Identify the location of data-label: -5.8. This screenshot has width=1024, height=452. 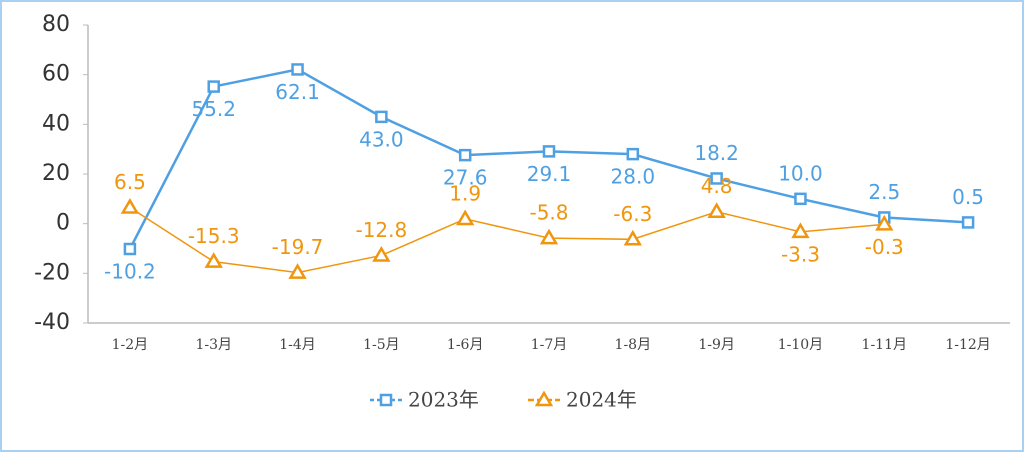
(548, 213).